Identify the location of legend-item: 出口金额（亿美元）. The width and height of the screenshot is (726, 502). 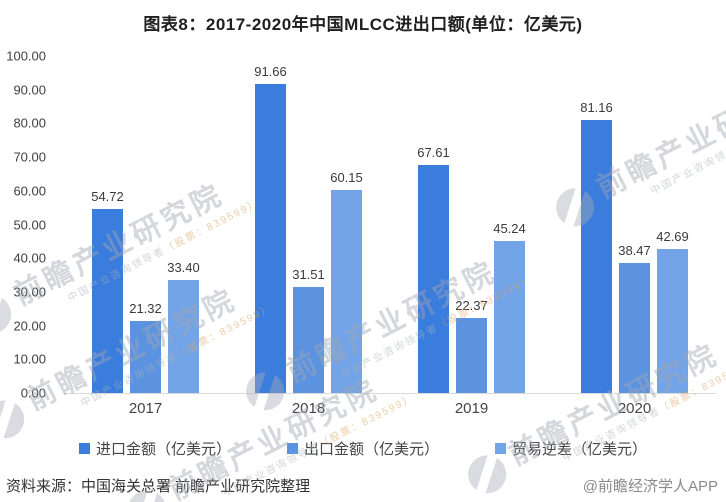
(362, 448).